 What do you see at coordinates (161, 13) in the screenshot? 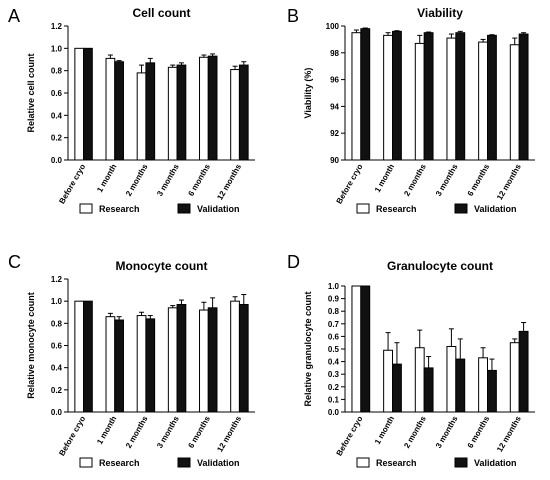
I see `chart-title: Cell count` at bounding box center [161, 13].